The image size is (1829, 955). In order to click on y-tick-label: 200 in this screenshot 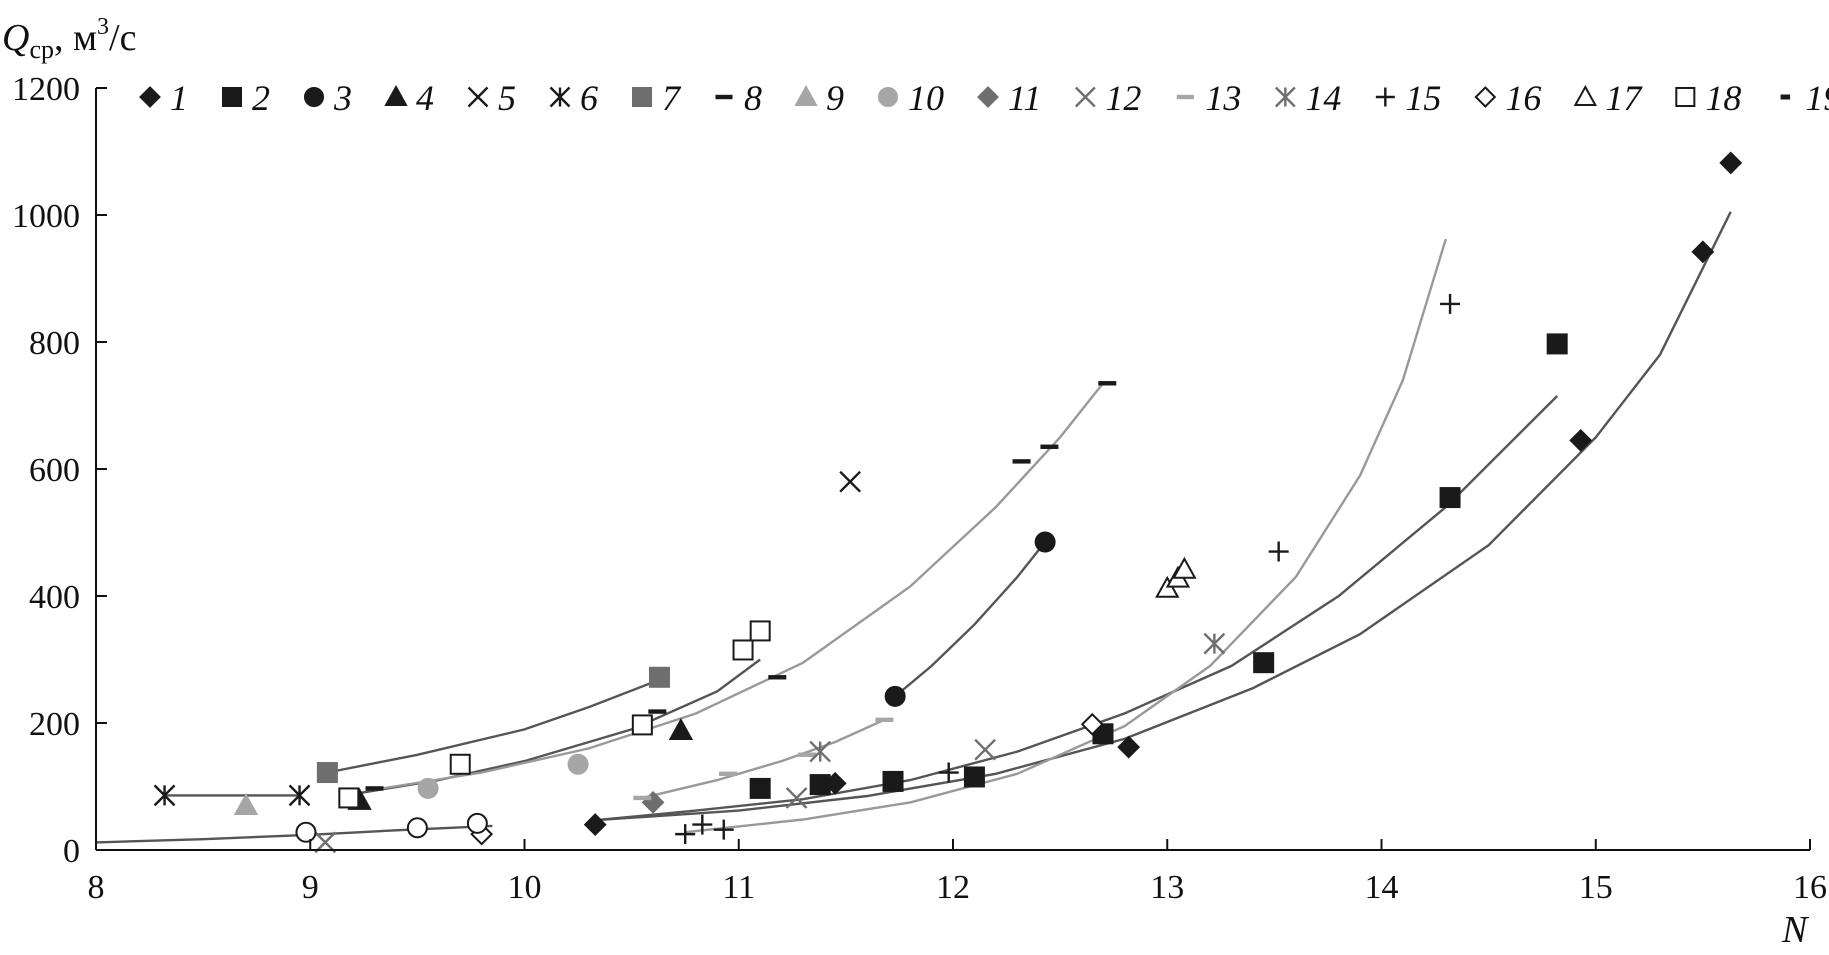, I will do `click(54, 724)`.